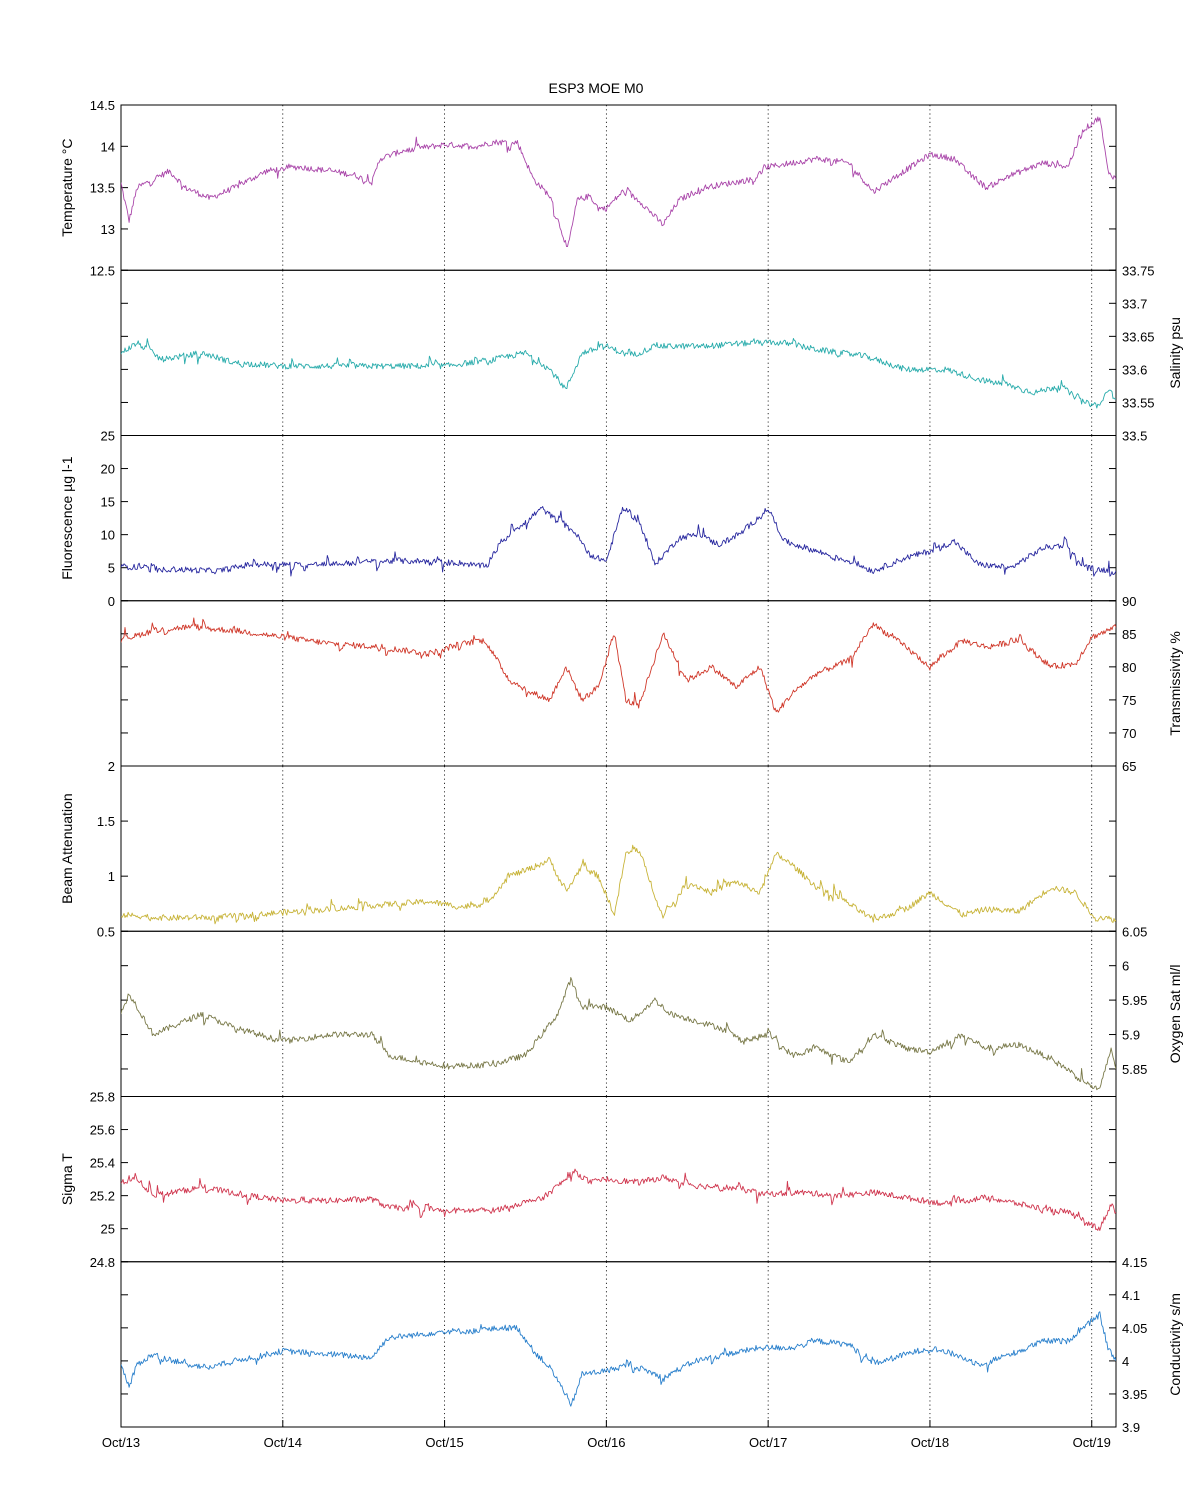 This screenshot has width=1200, height=1501. I want to click on y-axis-label: Salinity psu, so click(1175, 353).